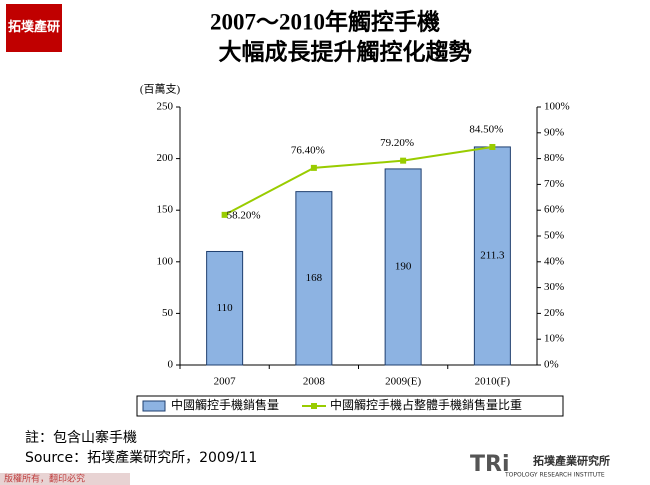  Describe the element at coordinates (225, 382) in the screenshot. I see `x-tick-label: 2007` at that location.